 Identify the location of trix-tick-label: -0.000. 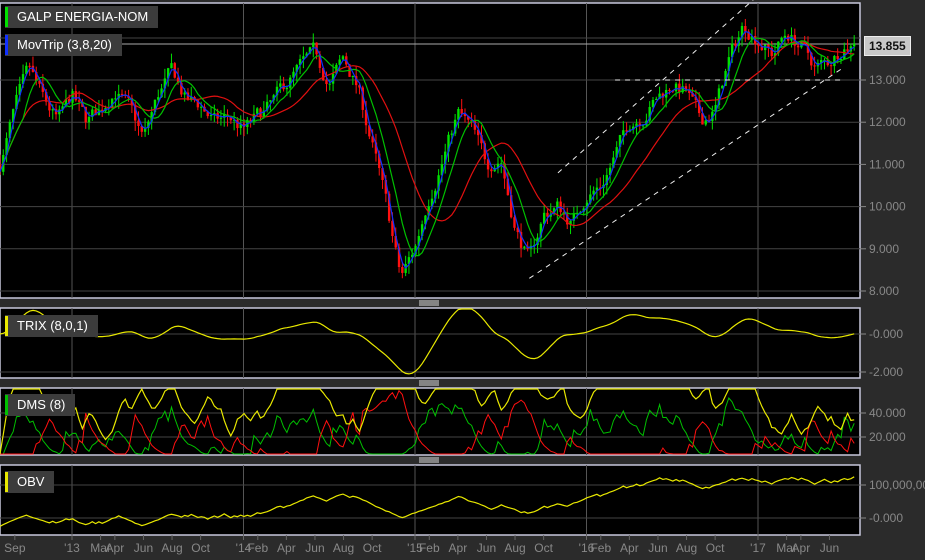
(886, 334).